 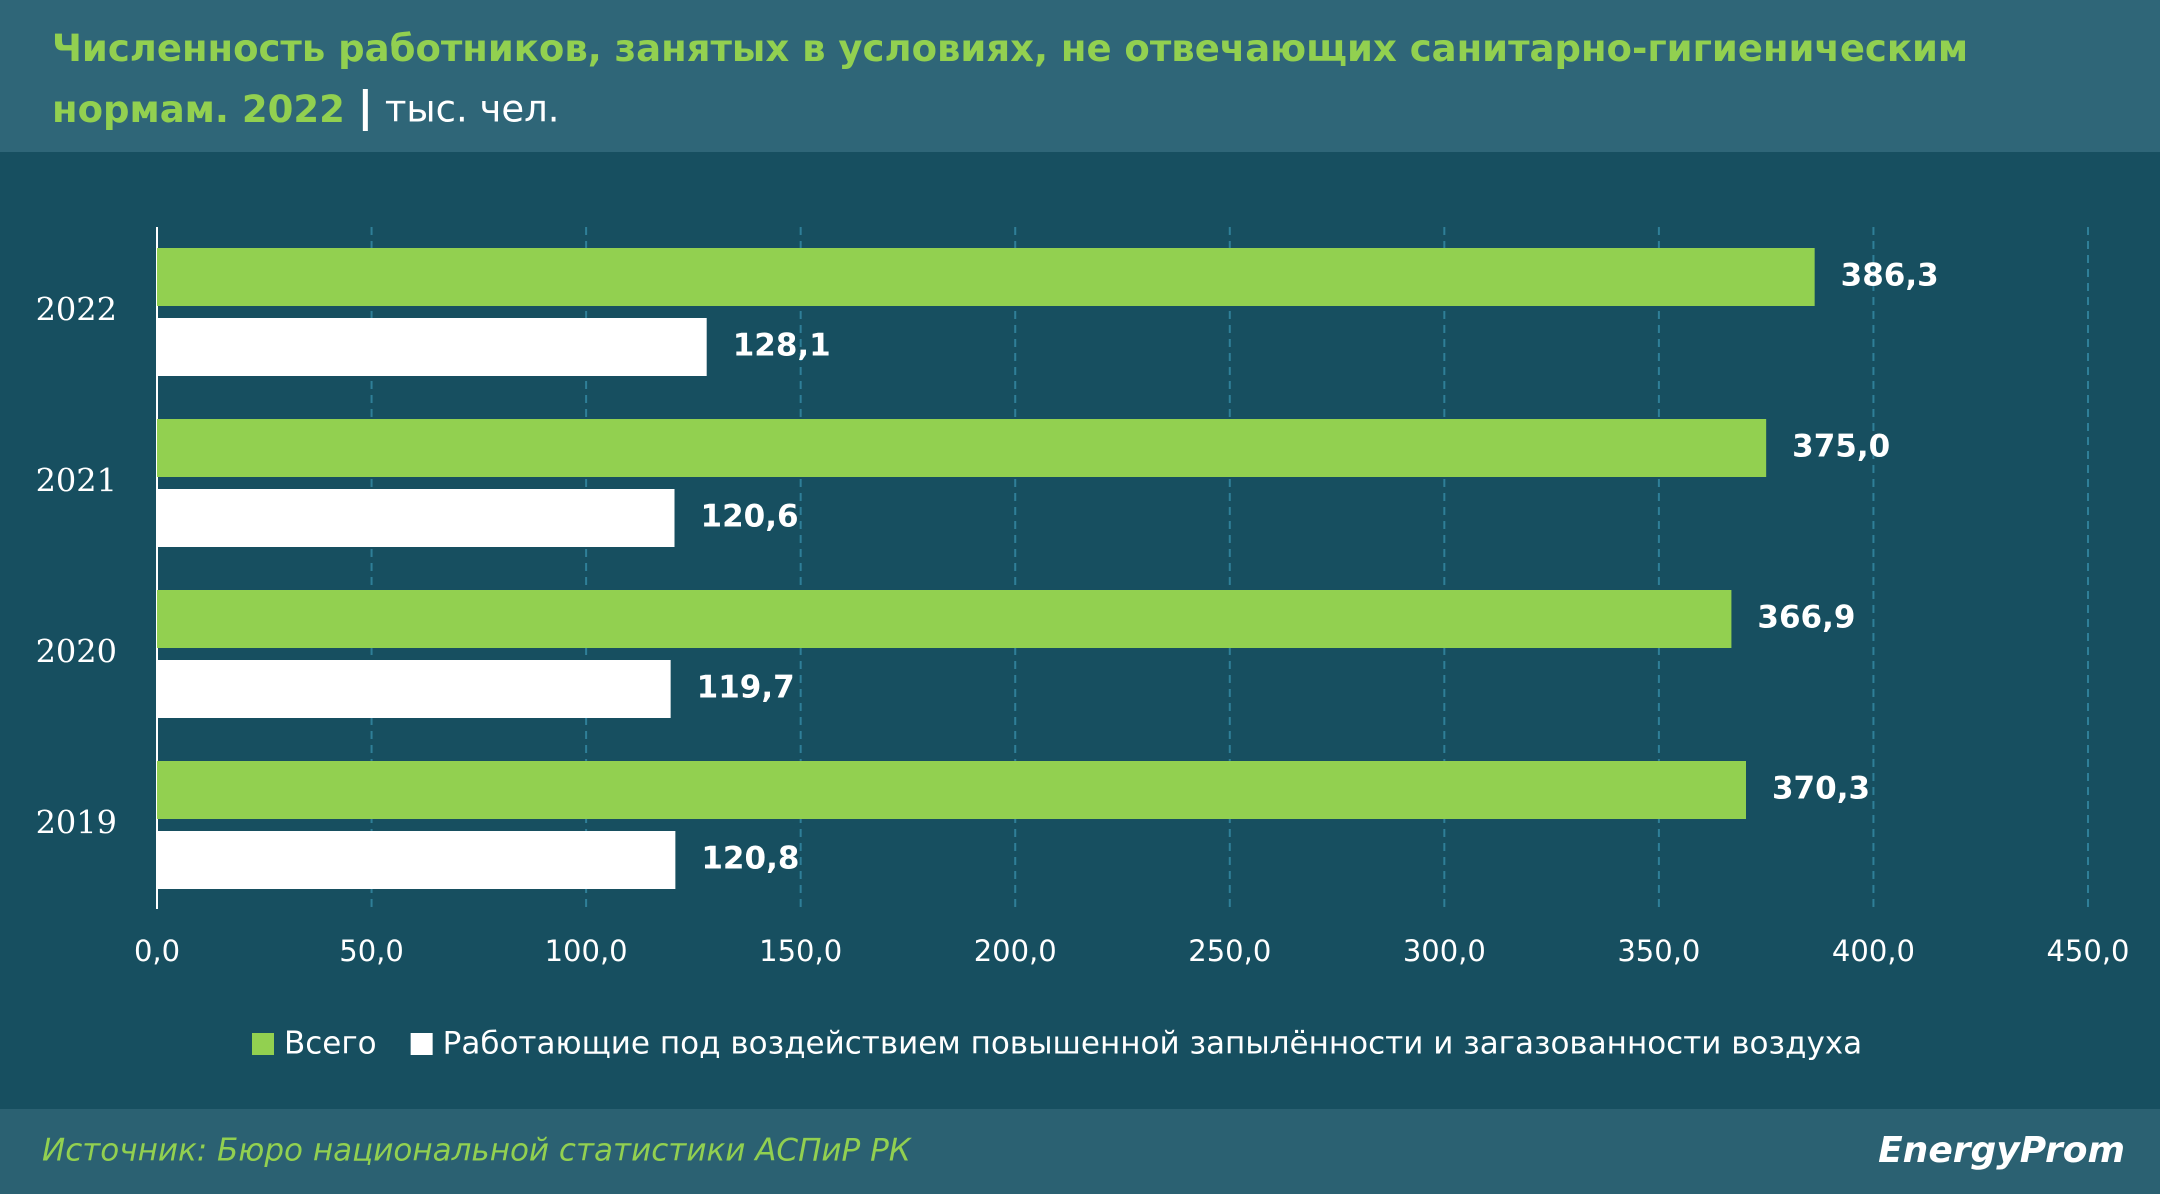 What do you see at coordinates (2001, 1150) in the screenshot?
I see `logo: EnergyProm` at bounding box center [2001, 1150].